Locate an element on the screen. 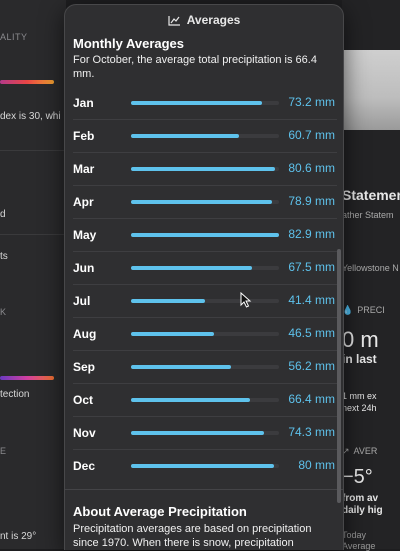  month-row: Nov 74.3 mm is located at coordinates (205, 433).